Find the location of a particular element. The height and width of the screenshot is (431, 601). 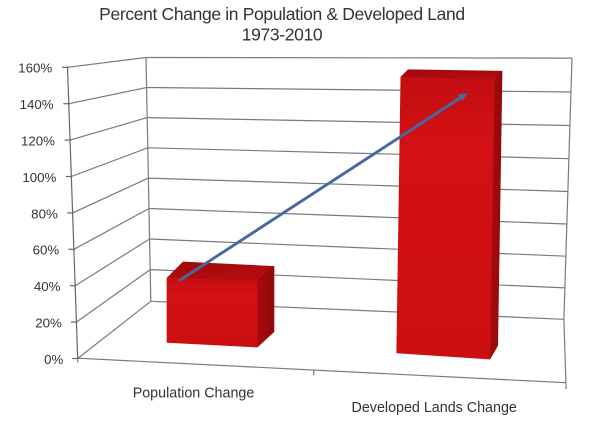

svg-text: 160% is located at coordinates (35, 68).